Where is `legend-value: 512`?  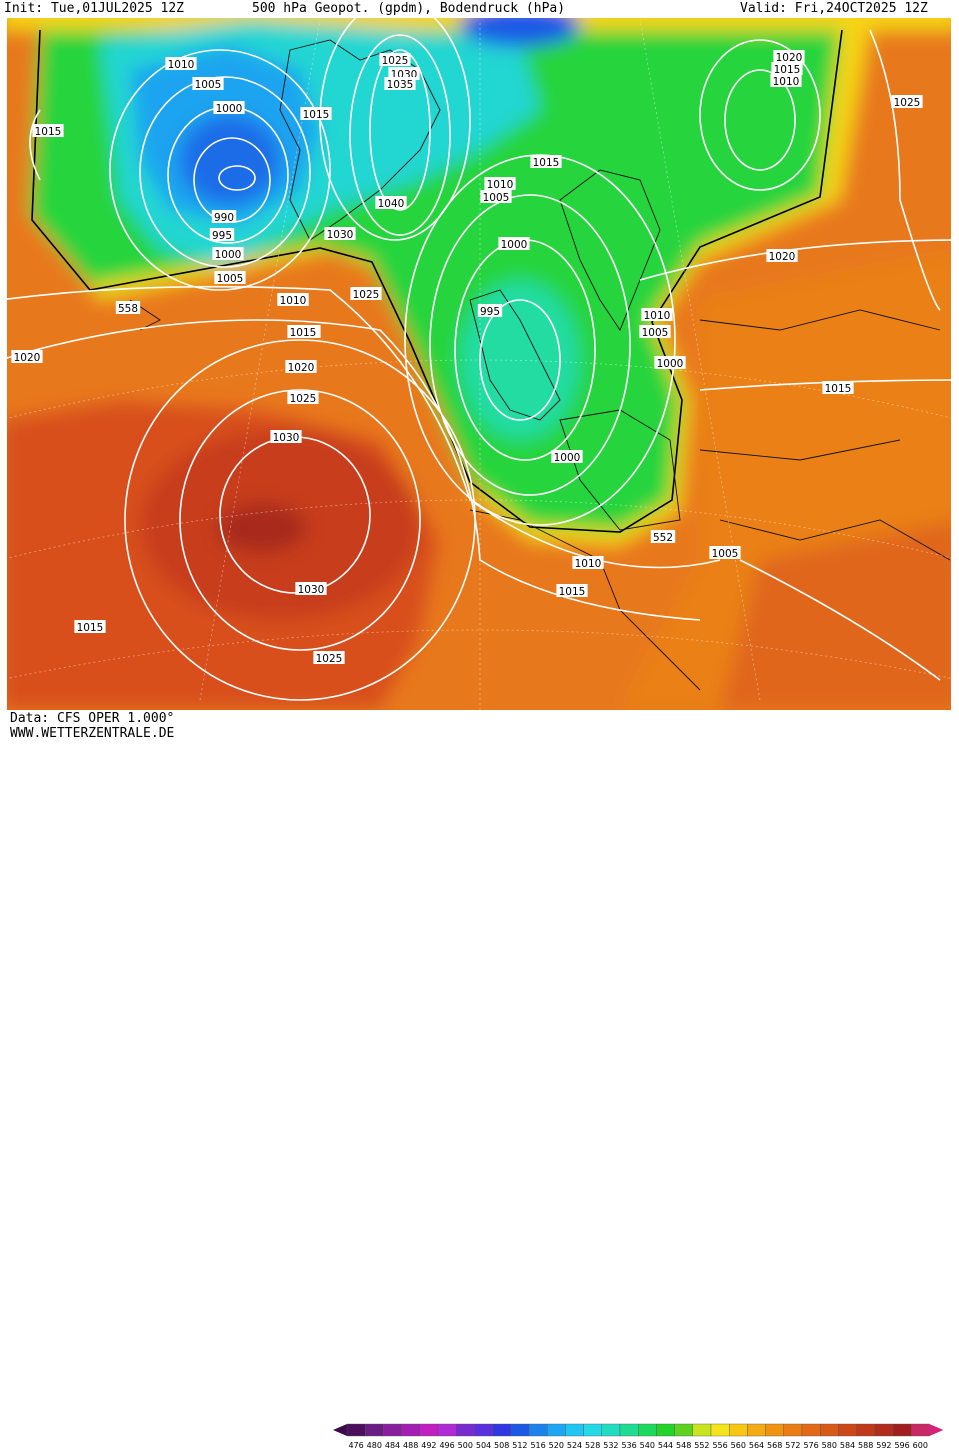 legend-value: 512 is located at coordinates (519, 1445).